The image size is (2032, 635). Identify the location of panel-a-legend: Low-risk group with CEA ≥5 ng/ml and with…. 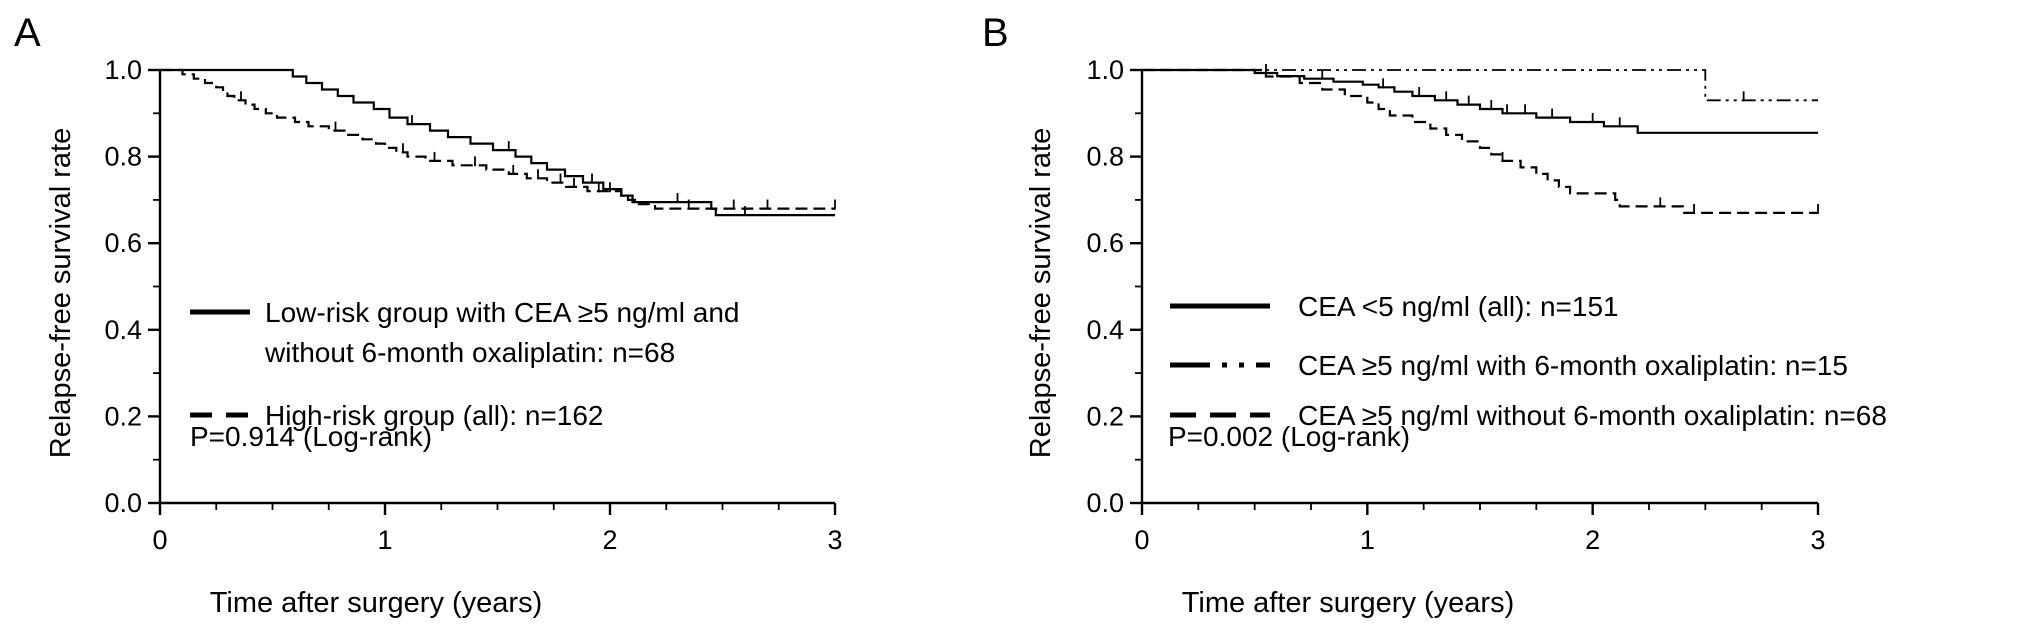
(464, 364).